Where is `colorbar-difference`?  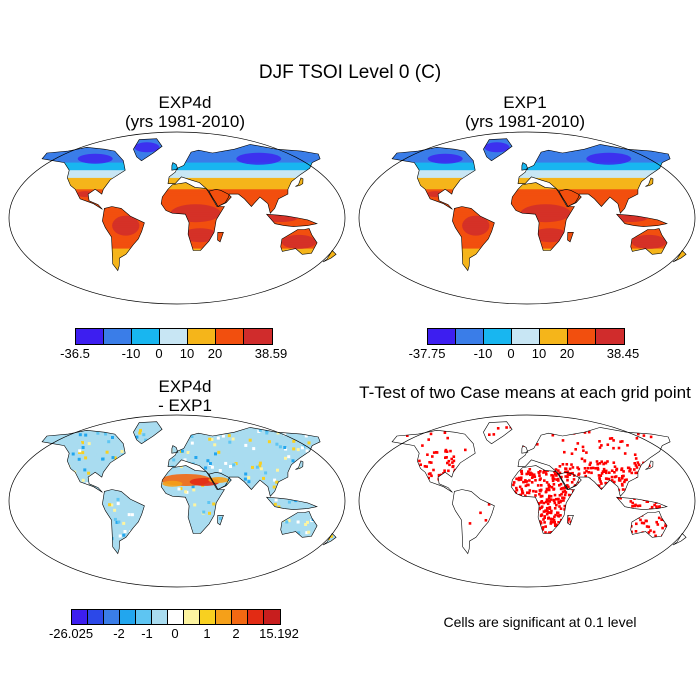
colorbar-difference is located at coordinates (176, 617).